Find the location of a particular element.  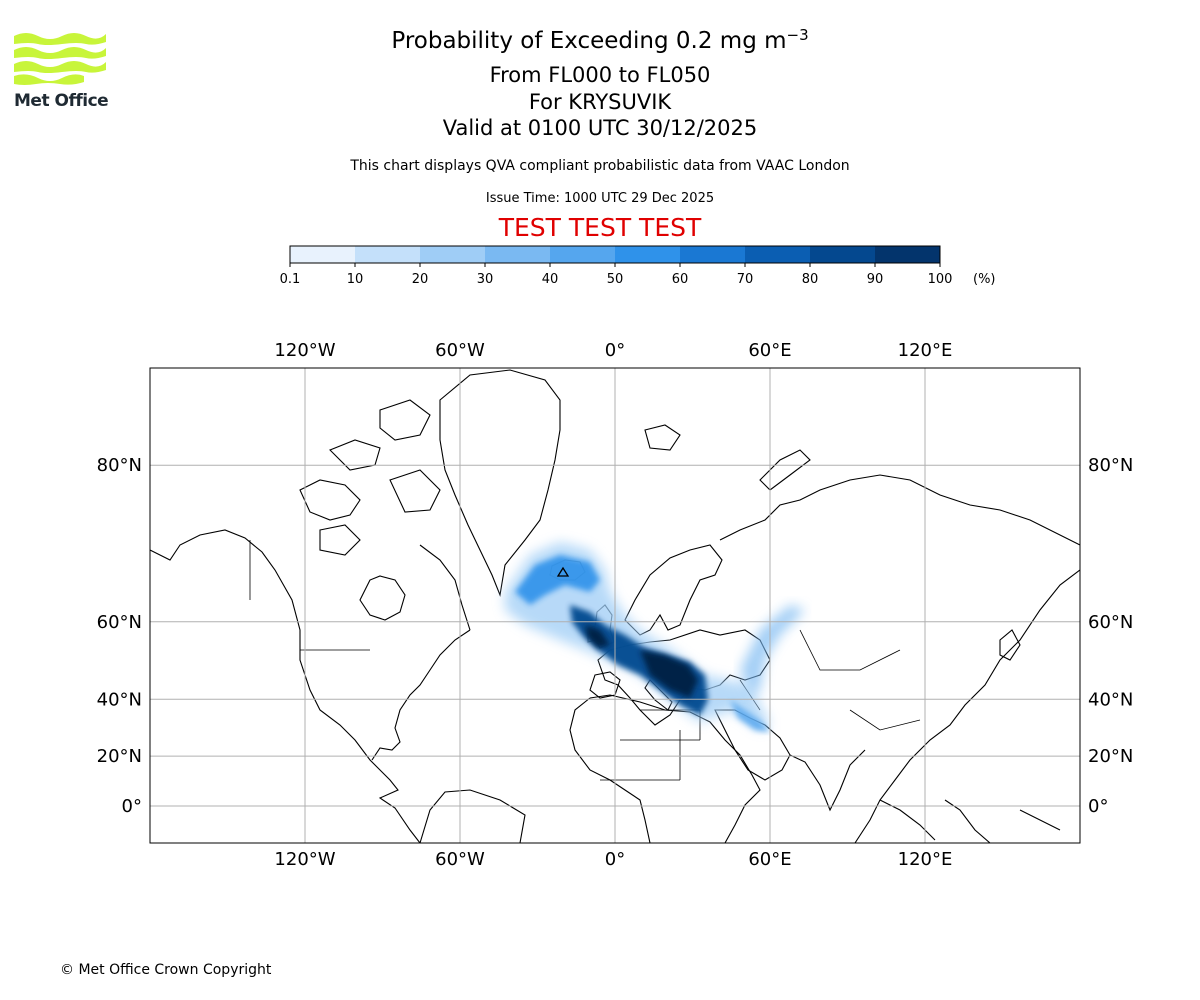

lat-label-right: 0° is located at coordinates (1098, 806).